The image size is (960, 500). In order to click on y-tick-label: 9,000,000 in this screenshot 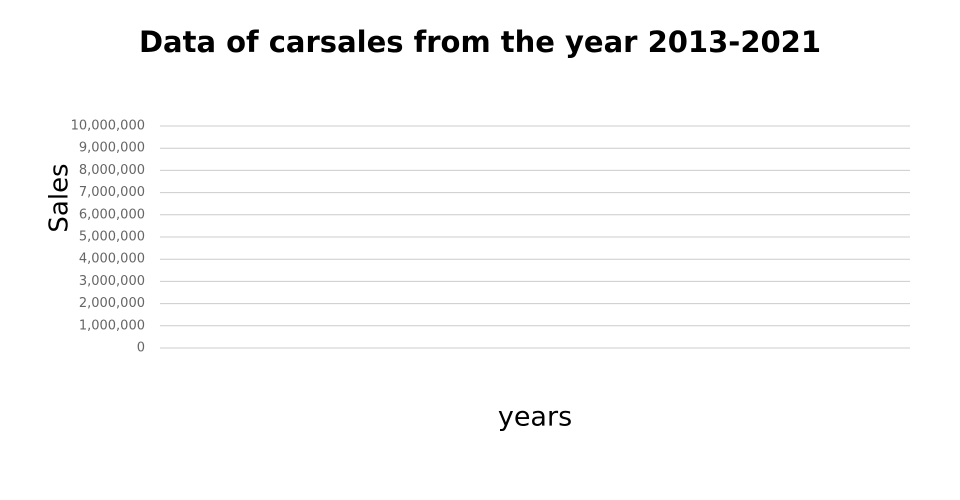, I will do `click(112, 148)`.